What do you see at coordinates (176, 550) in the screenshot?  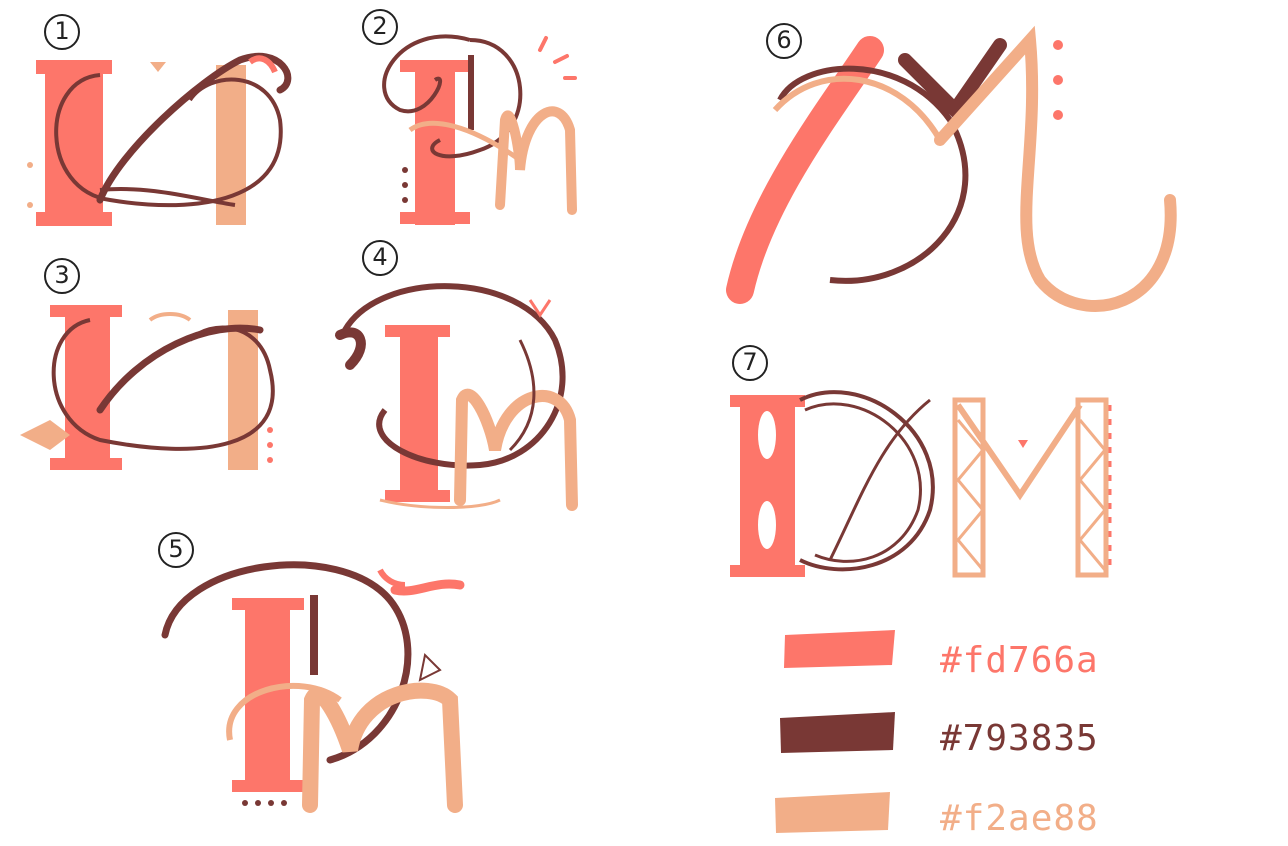 I see `sketch-number-5: 5` at bounding box center [176, 550].